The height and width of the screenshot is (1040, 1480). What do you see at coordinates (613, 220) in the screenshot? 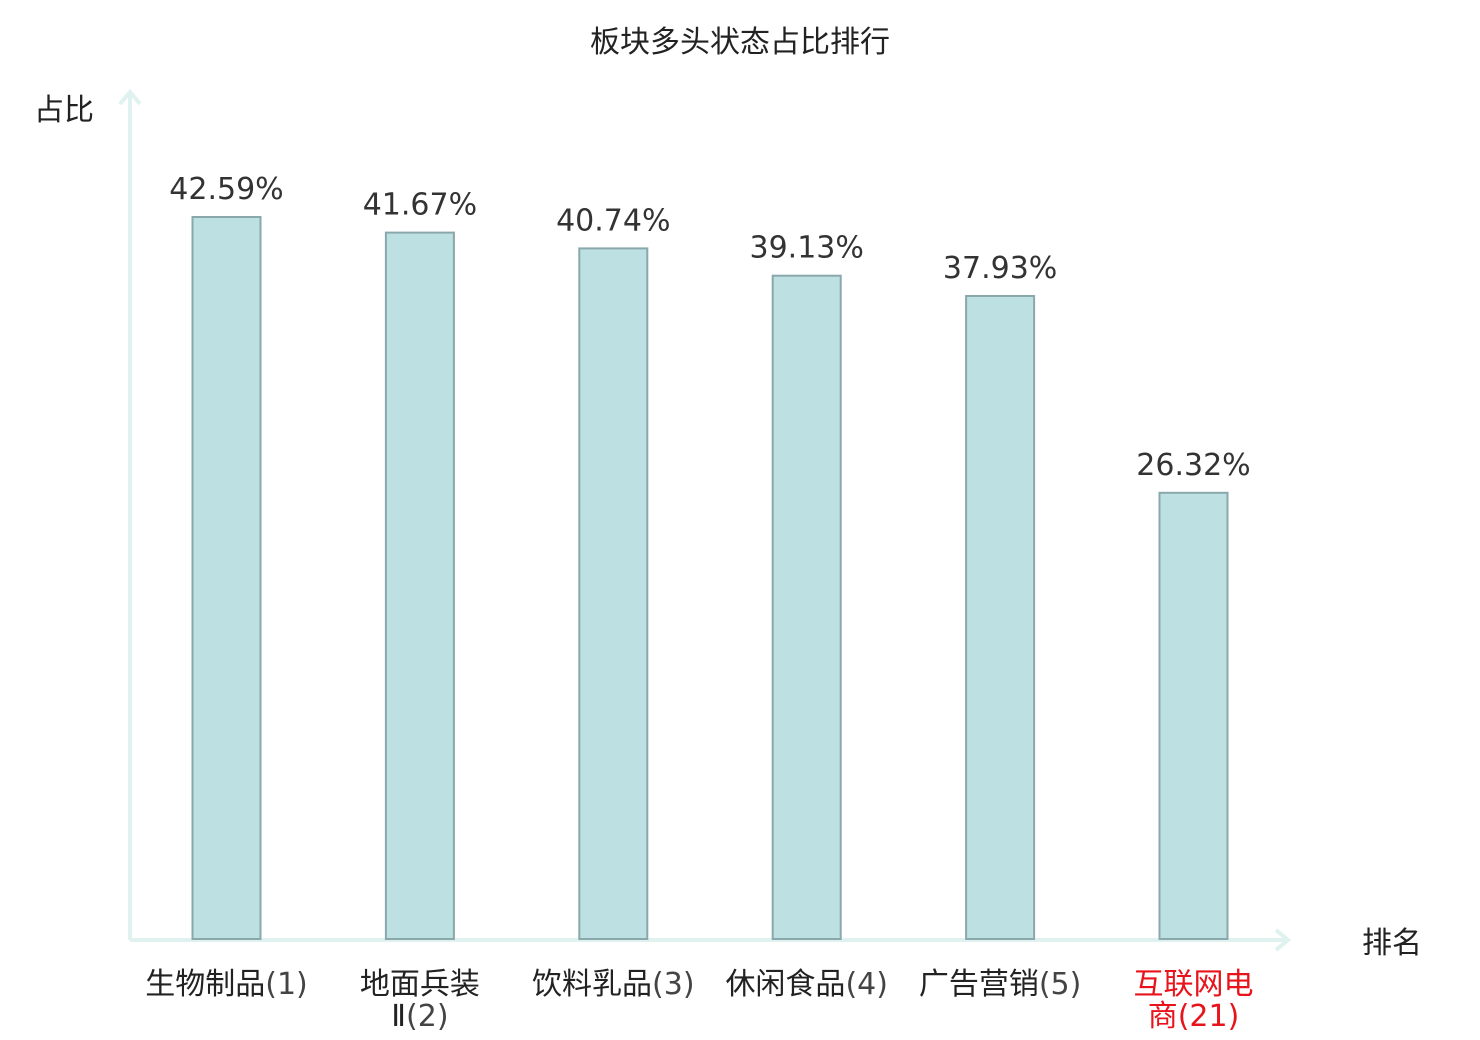
I see `value-label-3: 40.74%` at bounding box center [613, 220].